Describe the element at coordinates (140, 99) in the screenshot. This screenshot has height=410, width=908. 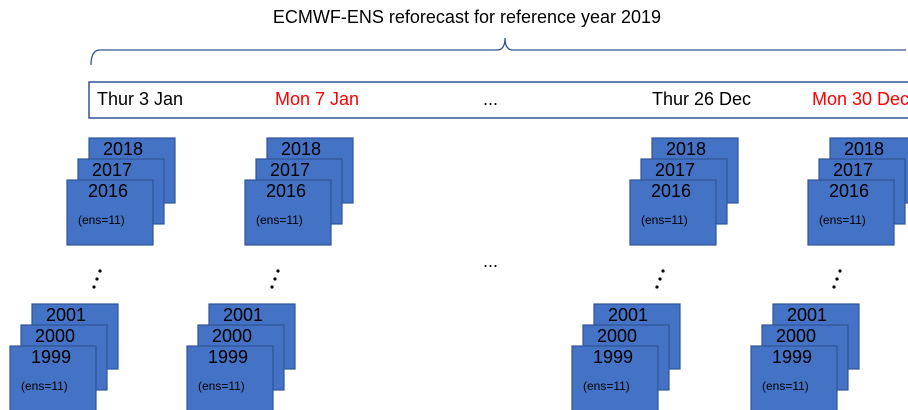
I see `date-label: Thur 3 Jan` at that location.